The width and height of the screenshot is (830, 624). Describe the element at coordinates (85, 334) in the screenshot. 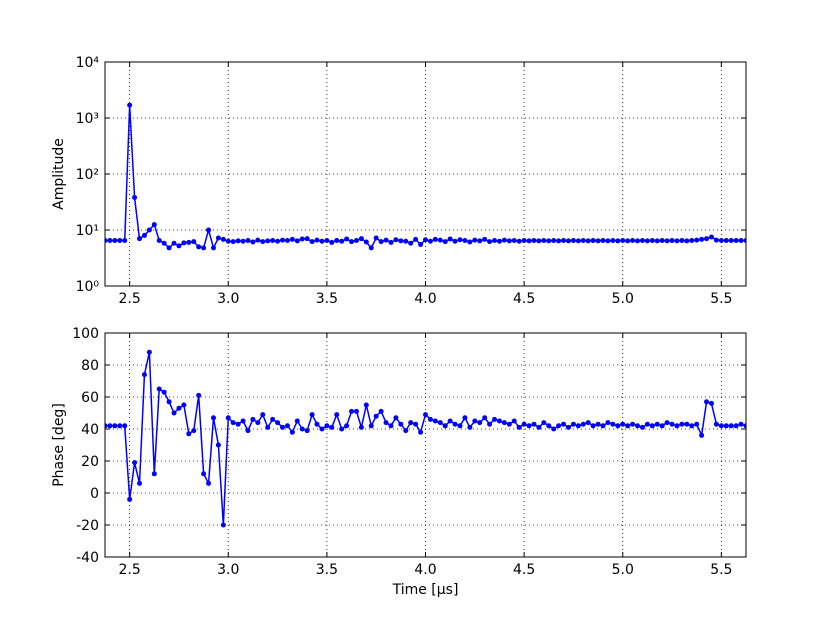

I see `y-tick-label: 100` at that location.